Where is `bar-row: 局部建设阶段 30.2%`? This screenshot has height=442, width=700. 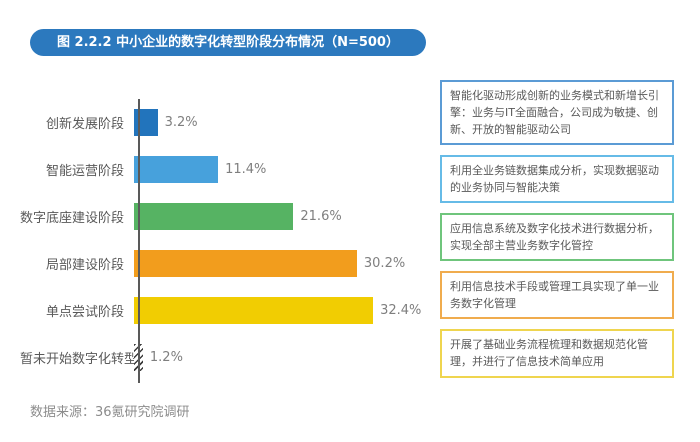 bar-row: 局部建设阶段 30.2% is located at coordinates (225, 263).